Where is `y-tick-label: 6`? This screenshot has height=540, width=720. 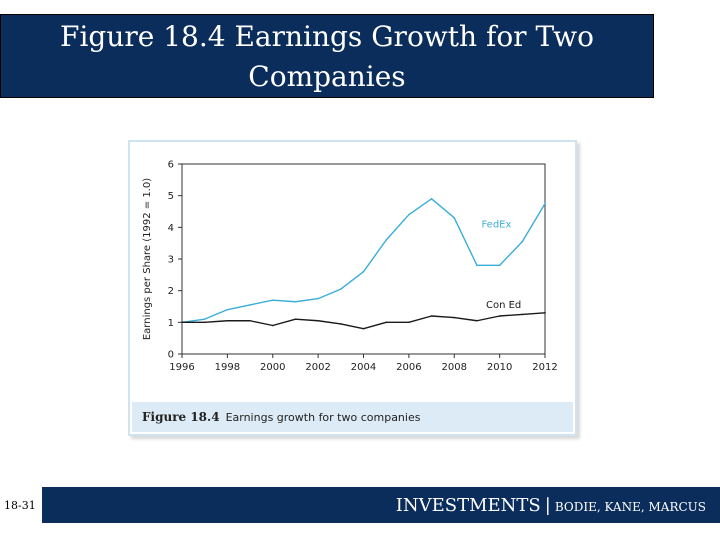
y-tick-label: 6 is located at coordinates (171, 165).